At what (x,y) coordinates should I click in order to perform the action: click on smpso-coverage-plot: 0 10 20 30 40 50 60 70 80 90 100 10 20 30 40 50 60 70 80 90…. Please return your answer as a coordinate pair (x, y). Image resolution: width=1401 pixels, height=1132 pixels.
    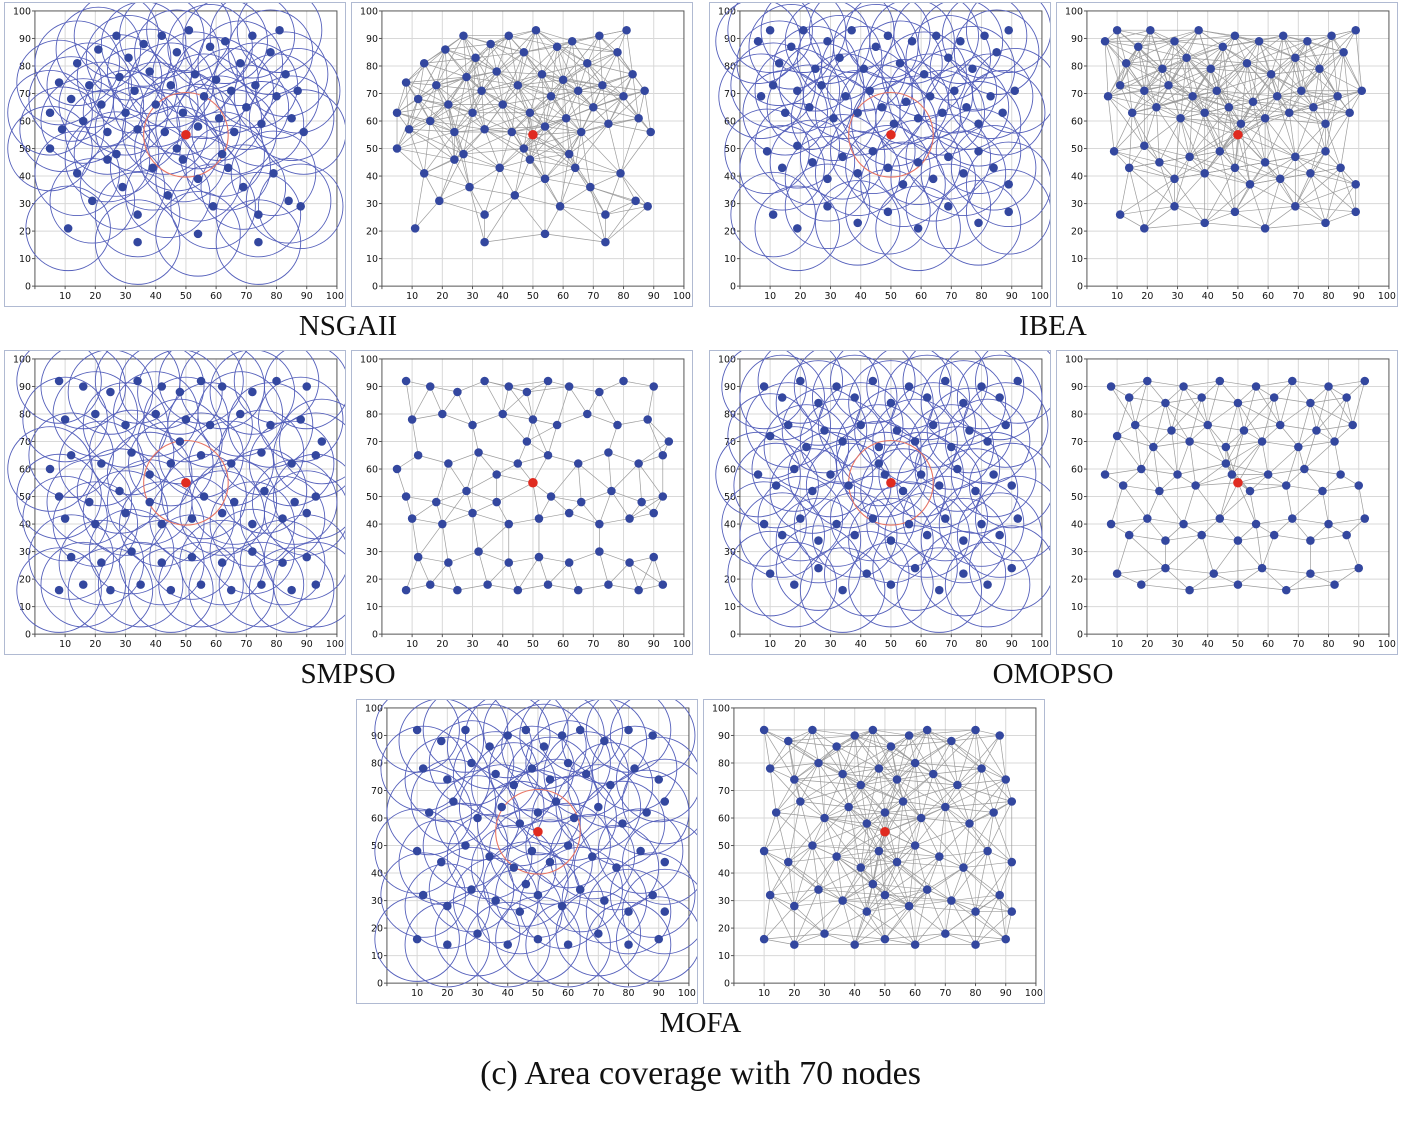
    Looking at the image, I should click on (174, 503).